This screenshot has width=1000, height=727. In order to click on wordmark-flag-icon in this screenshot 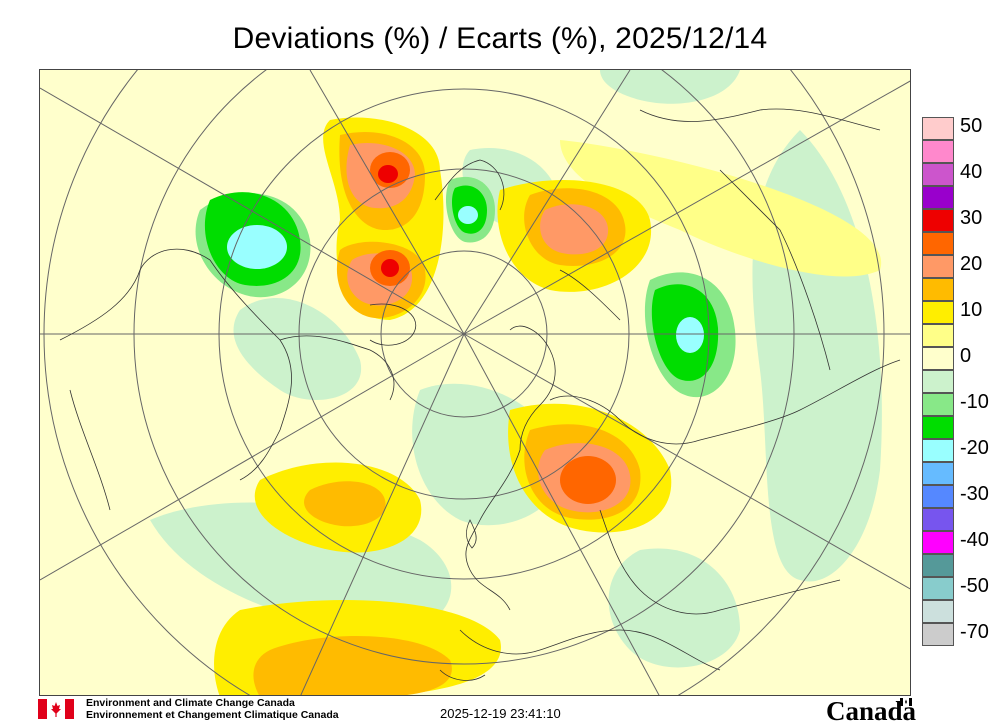, I will do `click(906, 702)`.